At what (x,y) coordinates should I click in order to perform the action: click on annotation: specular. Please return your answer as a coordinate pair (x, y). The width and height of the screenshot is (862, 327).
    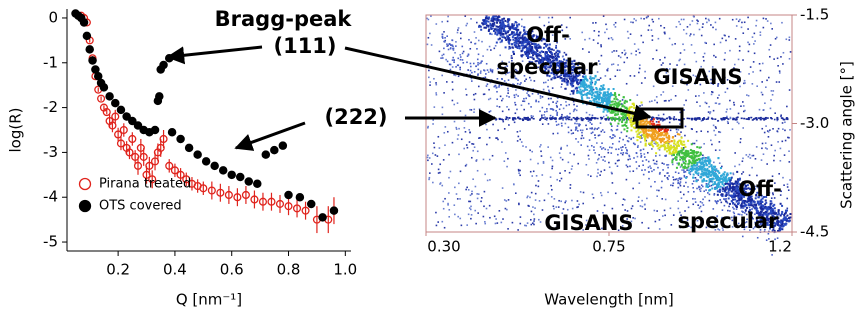
    Looking at the image, I should click on (548, 67).